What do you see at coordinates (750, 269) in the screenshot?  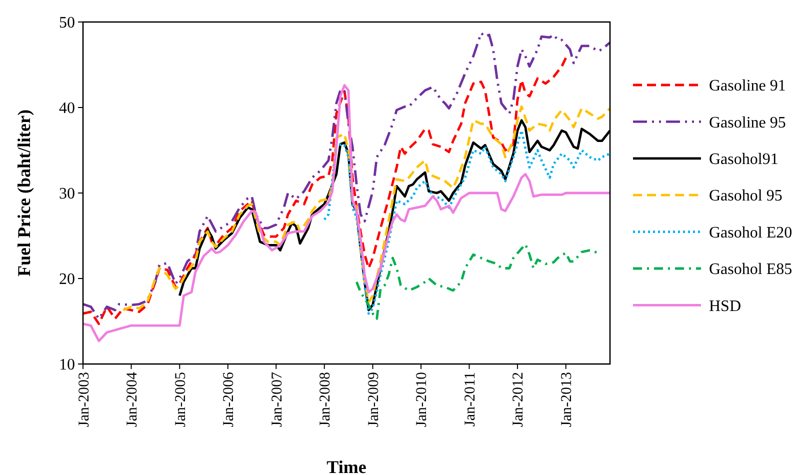 I see `legend-label: Gasohol E85` at bounding box center [750, 269].